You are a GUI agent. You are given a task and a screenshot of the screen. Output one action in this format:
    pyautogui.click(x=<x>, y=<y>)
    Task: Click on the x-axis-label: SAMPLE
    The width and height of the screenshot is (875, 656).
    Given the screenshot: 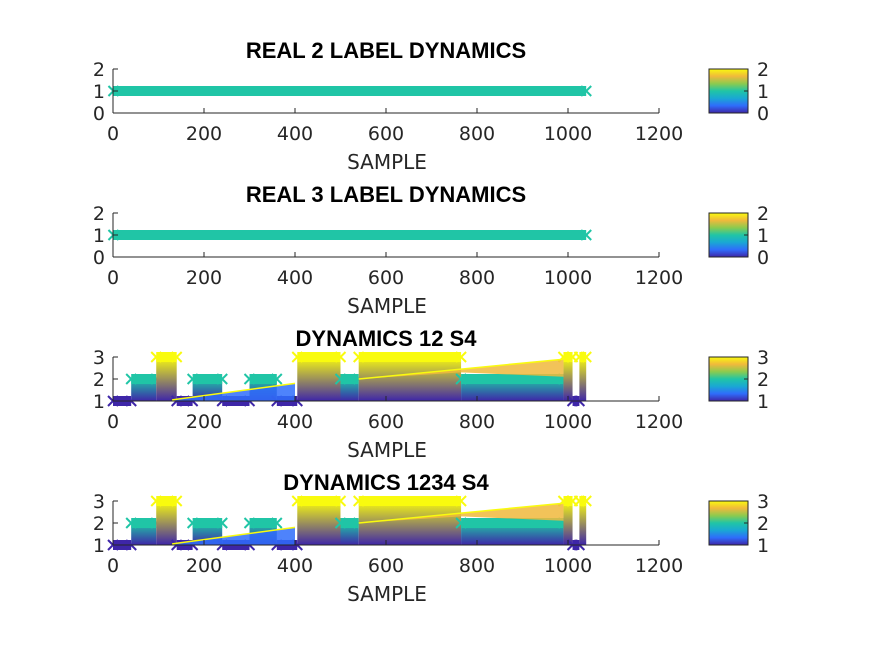 What is the action you would take?
    pyautogui.click(x=387, y=306)
    